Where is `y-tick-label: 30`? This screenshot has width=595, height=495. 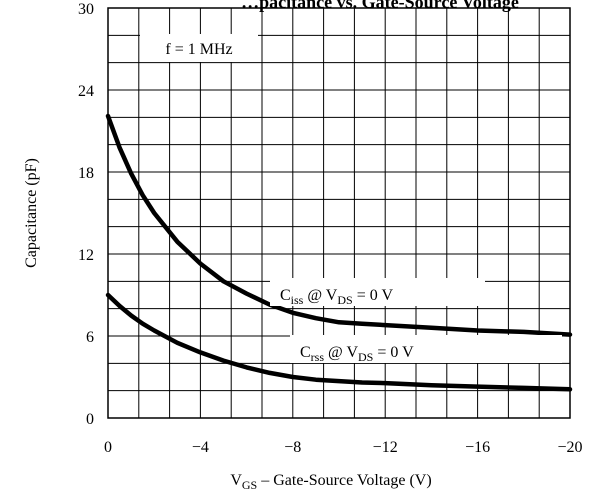 y-tick-label: 30 is located at coordinates (86, 9).